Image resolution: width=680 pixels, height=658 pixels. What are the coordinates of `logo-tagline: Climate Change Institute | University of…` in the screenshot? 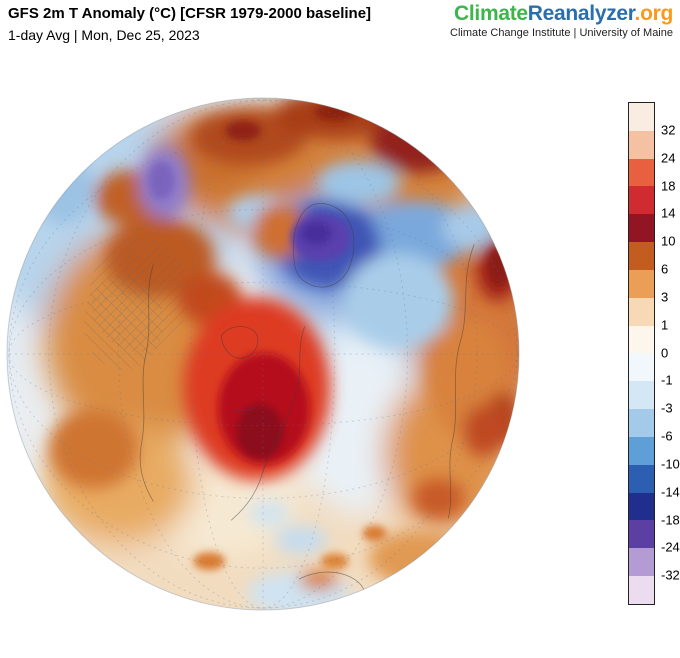 It's located at (561, 33).